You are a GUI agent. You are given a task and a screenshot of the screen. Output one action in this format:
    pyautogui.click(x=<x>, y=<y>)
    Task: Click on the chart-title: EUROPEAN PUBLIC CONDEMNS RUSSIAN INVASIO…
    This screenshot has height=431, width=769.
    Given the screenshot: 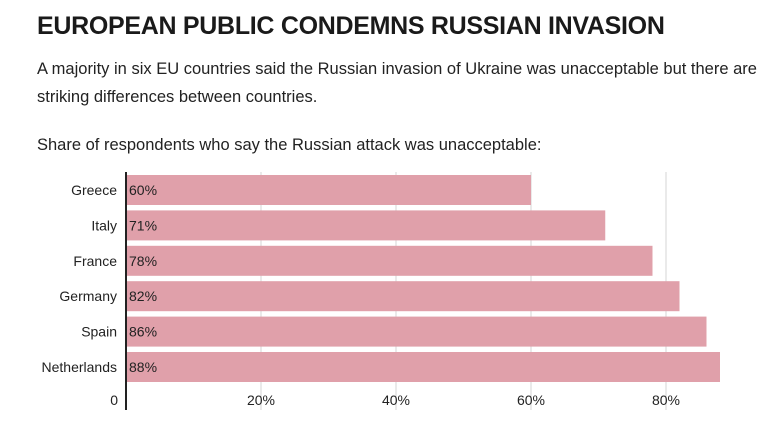 What is the action you would take?
    pyautogui.click(x=351, y=26)
    